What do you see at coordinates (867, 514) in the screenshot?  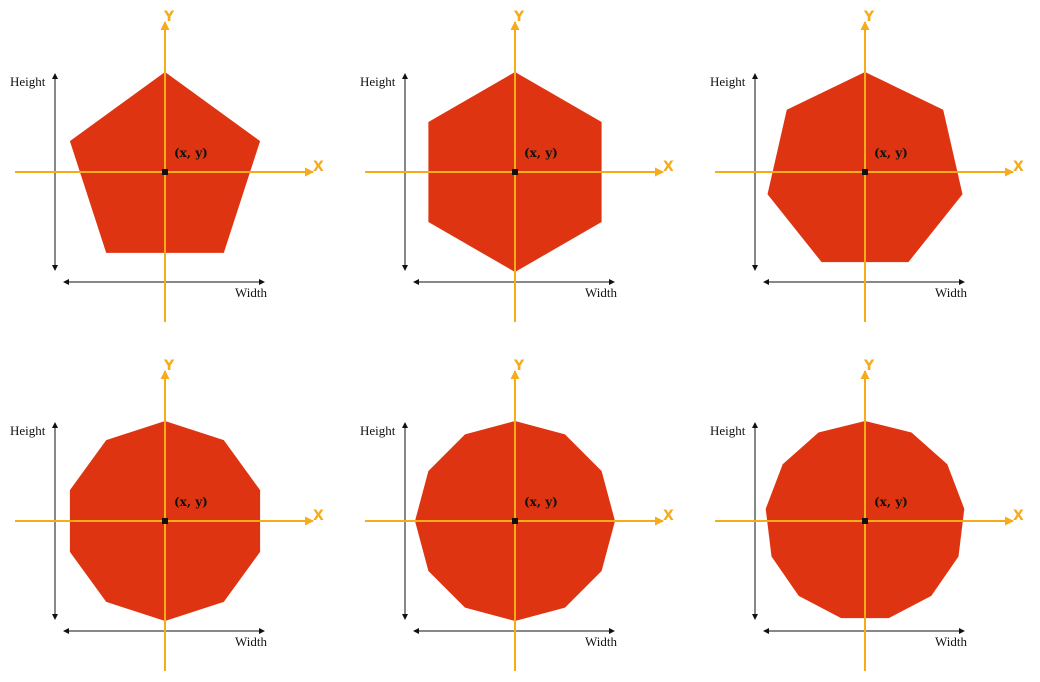 I see `panel-tridecagon: Height Width X Y (x, y)` at bounding box center [867, 514].